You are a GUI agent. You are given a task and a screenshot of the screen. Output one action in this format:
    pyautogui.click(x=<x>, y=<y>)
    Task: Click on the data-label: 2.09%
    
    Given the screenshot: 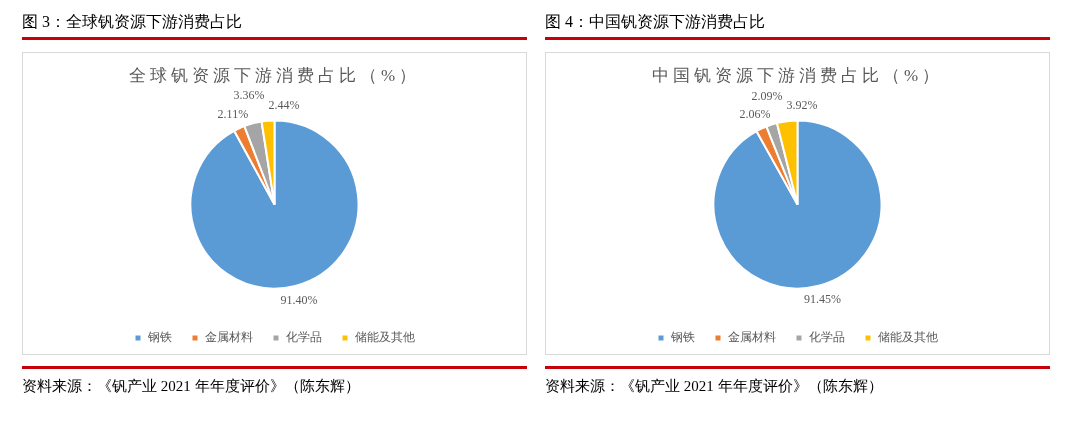 What is the action you would take?
    pyautogui.click(x=767, y=96)
    